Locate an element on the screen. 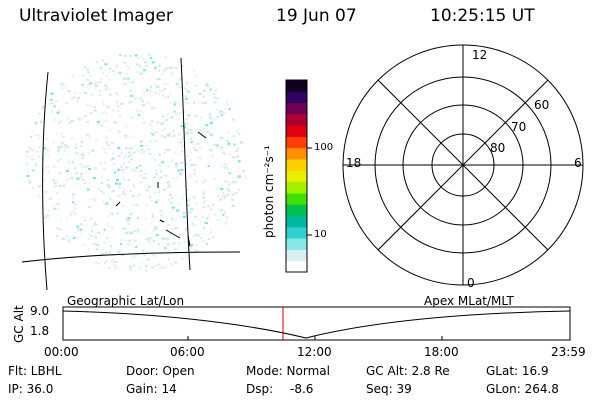 The height and width of the screenshot is (400, 600). info-gc-alt: GC Alt: 2.8 Re is located at coordinates (408, 371).